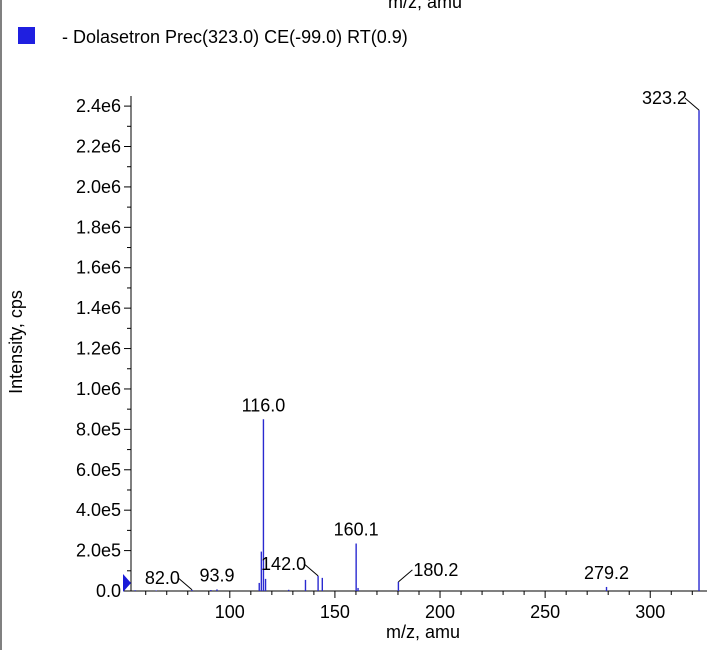 The width and height of the screenshot is (725, 650). What do you see at coordinates (216, 575) in the screenshot?
I see `peak-label: 93.9` at bounding box center [216, 575].